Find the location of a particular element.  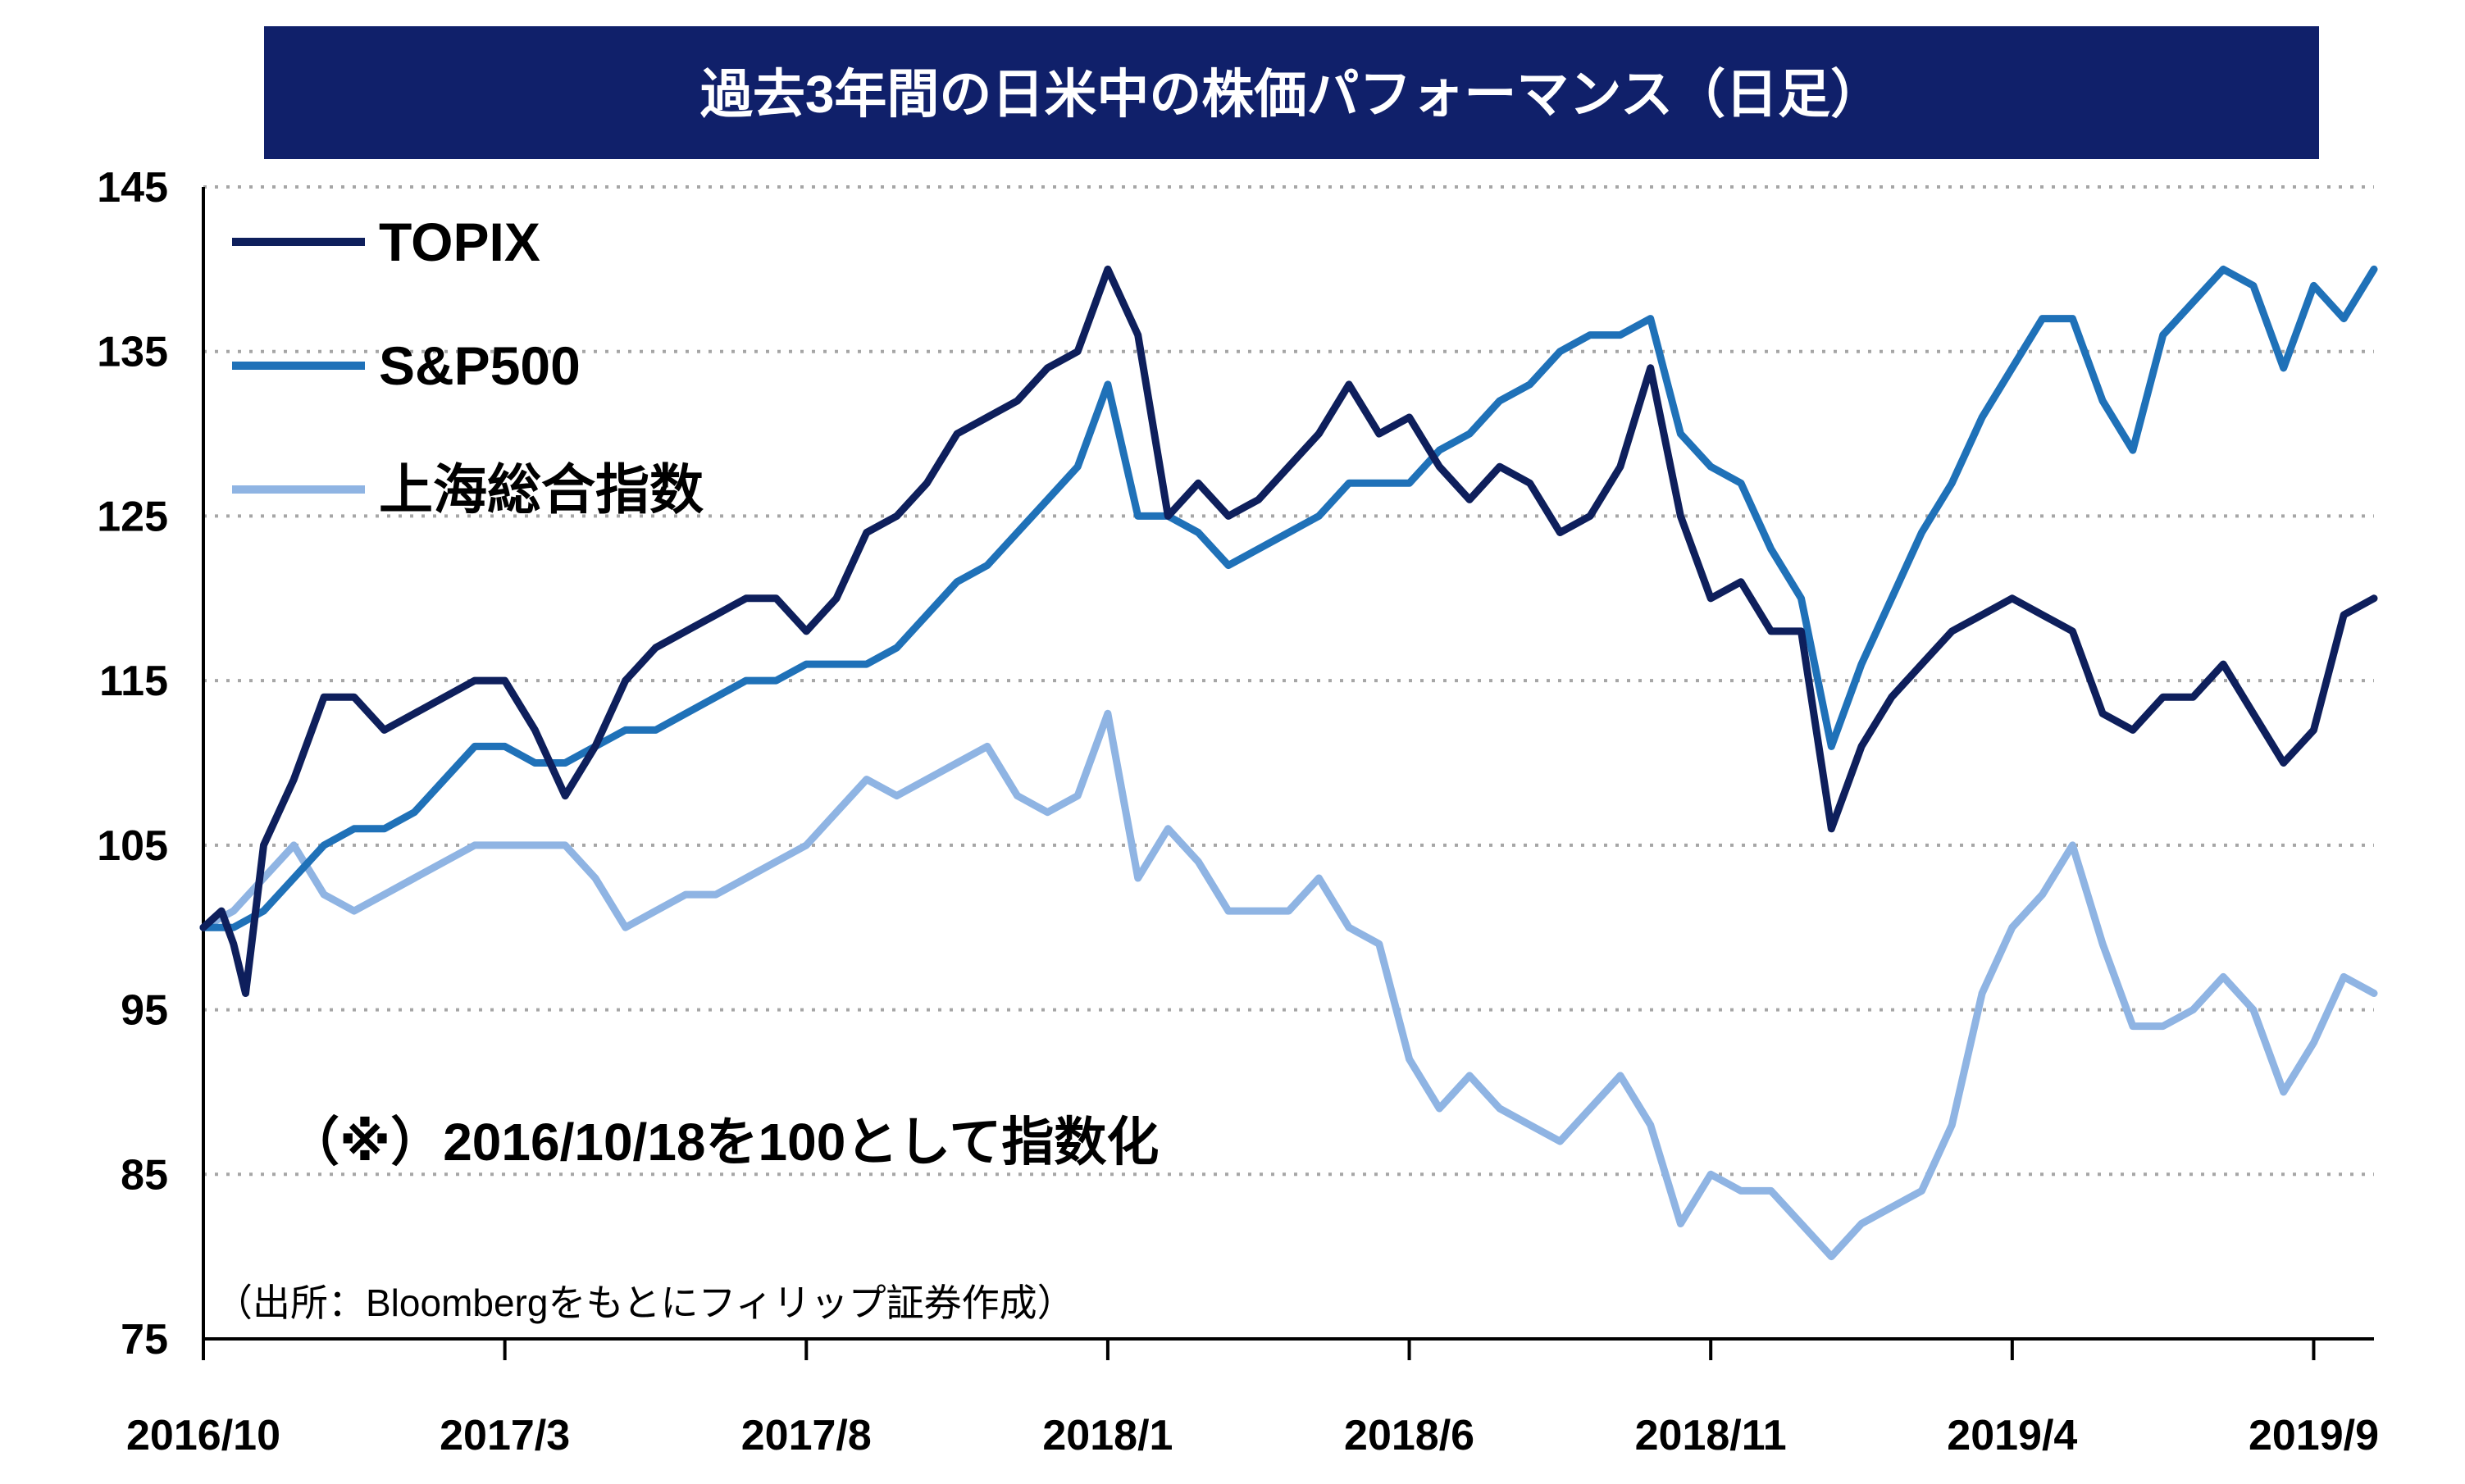

x-tick-label: 2019/4 is located at coordinates (2012, 1435).